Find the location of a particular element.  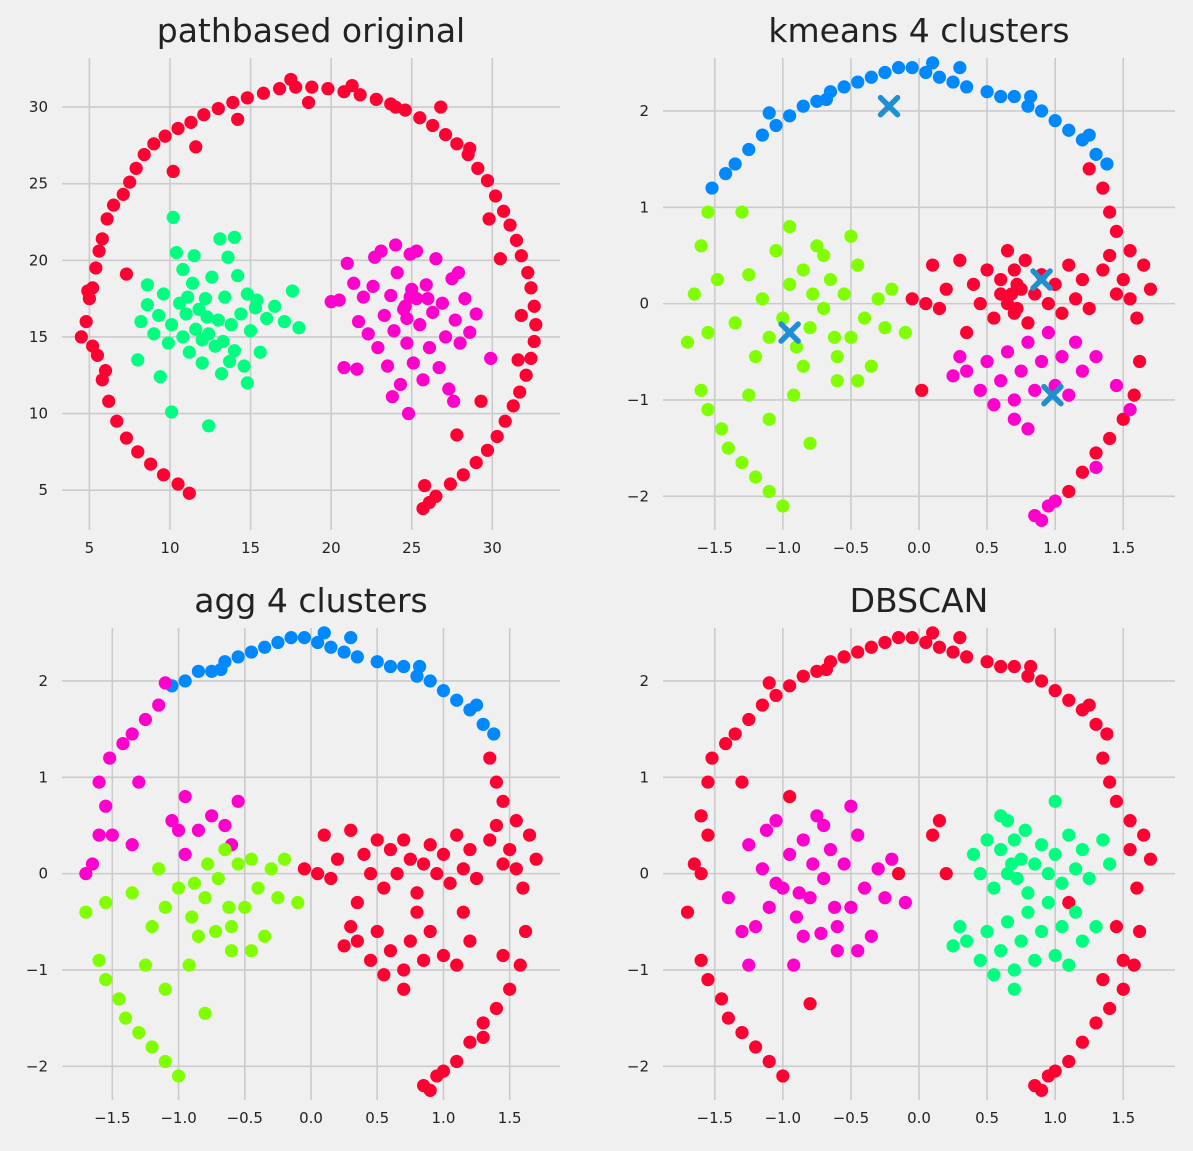

x-tick-label: −1.5 is located at coordinates (715, 548).